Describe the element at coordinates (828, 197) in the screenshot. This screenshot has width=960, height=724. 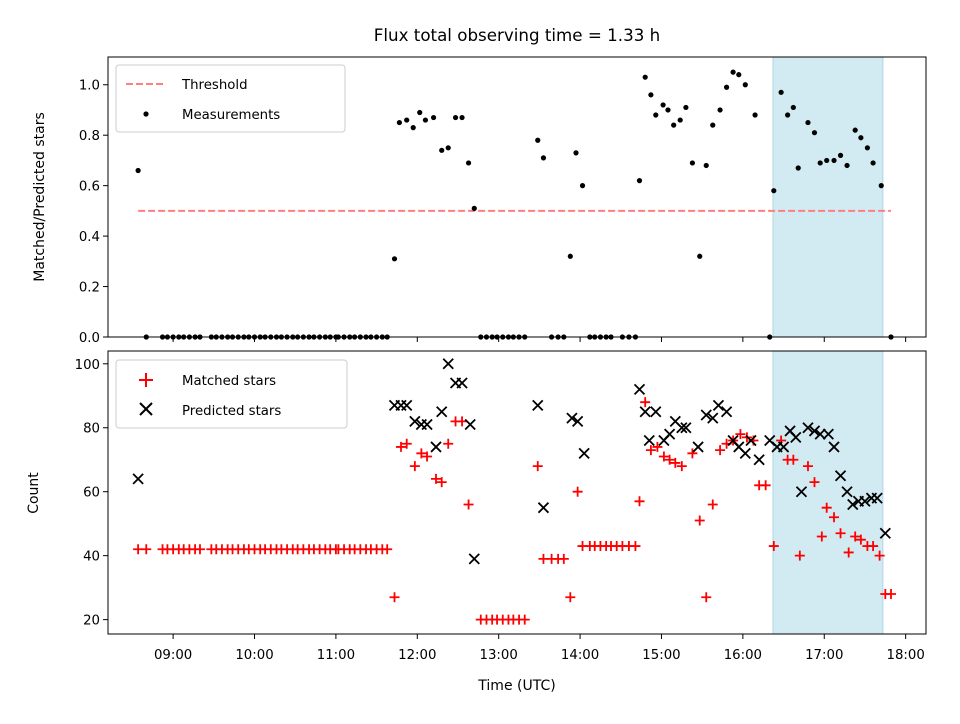
I see `top-span` at that location.